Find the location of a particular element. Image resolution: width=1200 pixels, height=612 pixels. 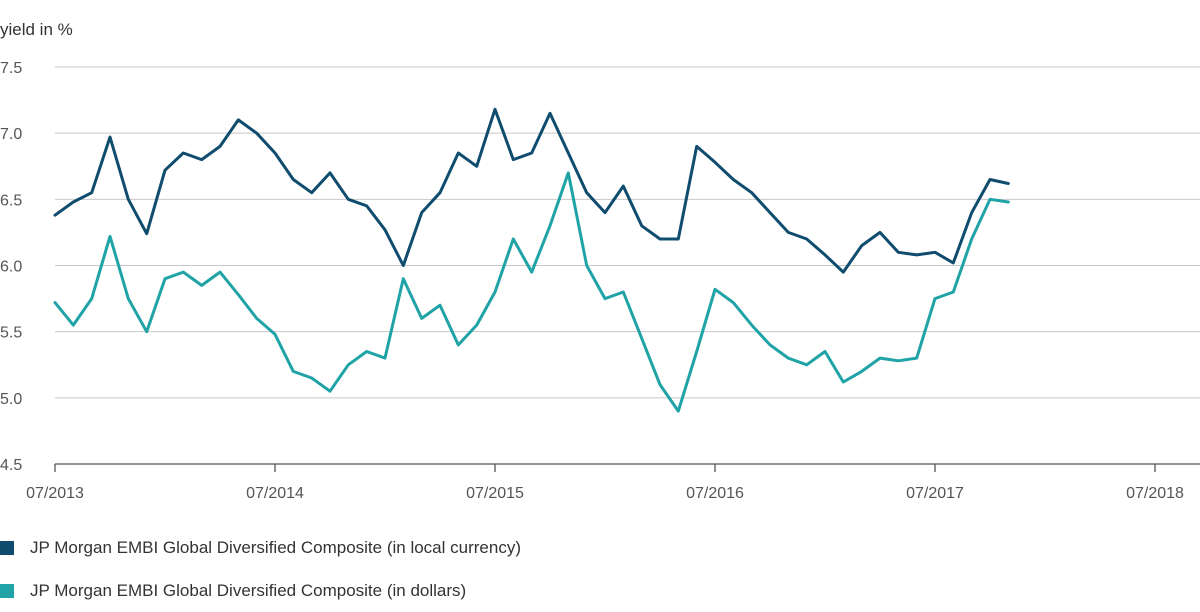

x-tick-label: 07/2014 is located at coordinates (275, 493).